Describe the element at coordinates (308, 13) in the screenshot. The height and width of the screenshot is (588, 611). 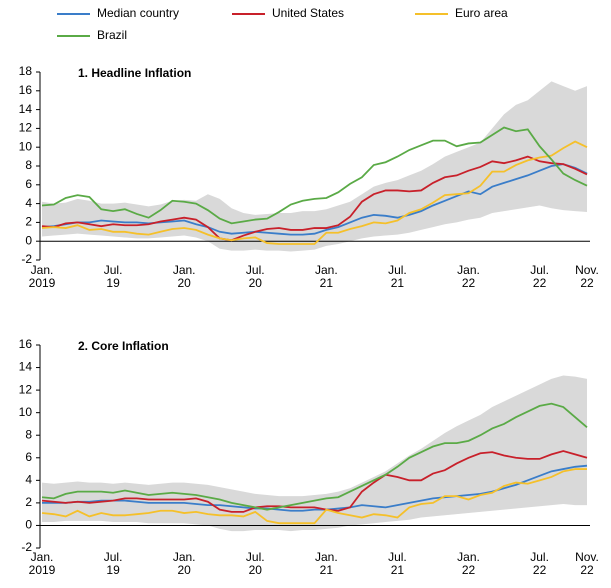
I see `legend-label: United States` at that location.